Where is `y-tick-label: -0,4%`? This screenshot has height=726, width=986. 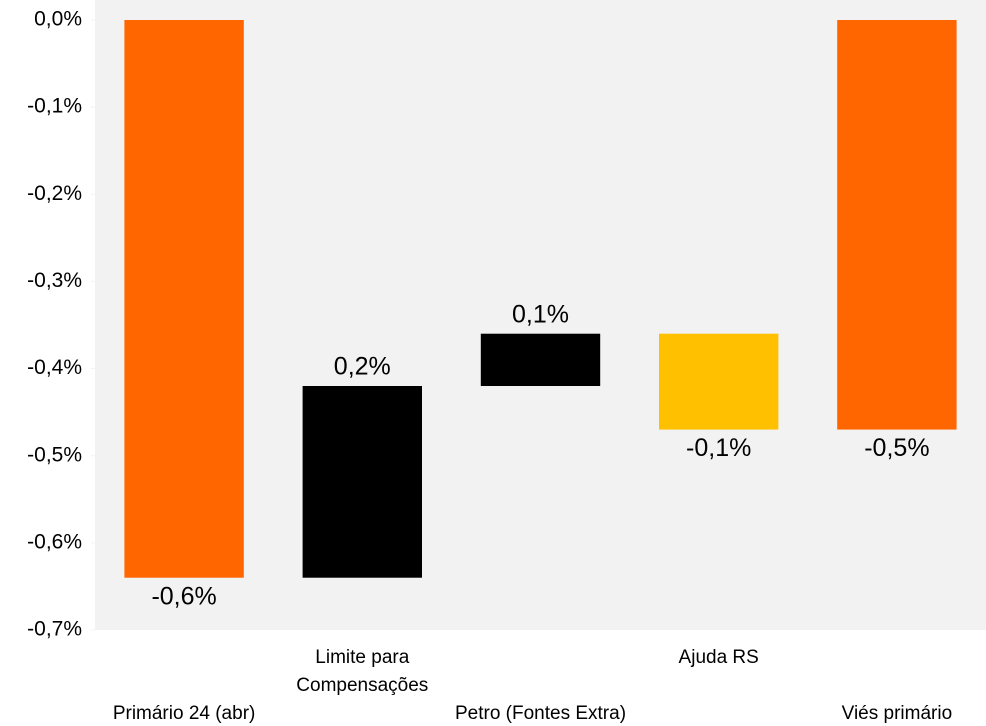 y-tick-label: -0,4% is located at coordinates (54, 367).